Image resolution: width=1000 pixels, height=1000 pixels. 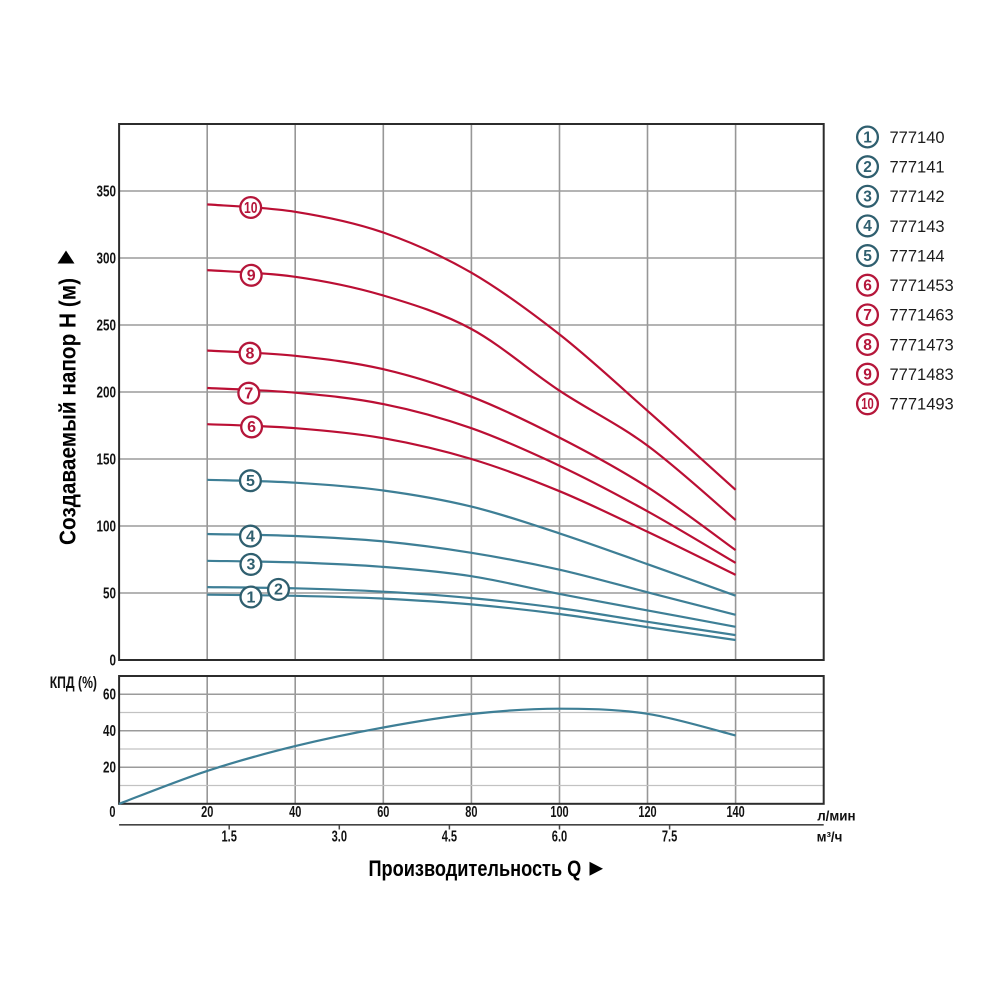 I want to click on svg-text: 7771483, so click(x=922, y=375).